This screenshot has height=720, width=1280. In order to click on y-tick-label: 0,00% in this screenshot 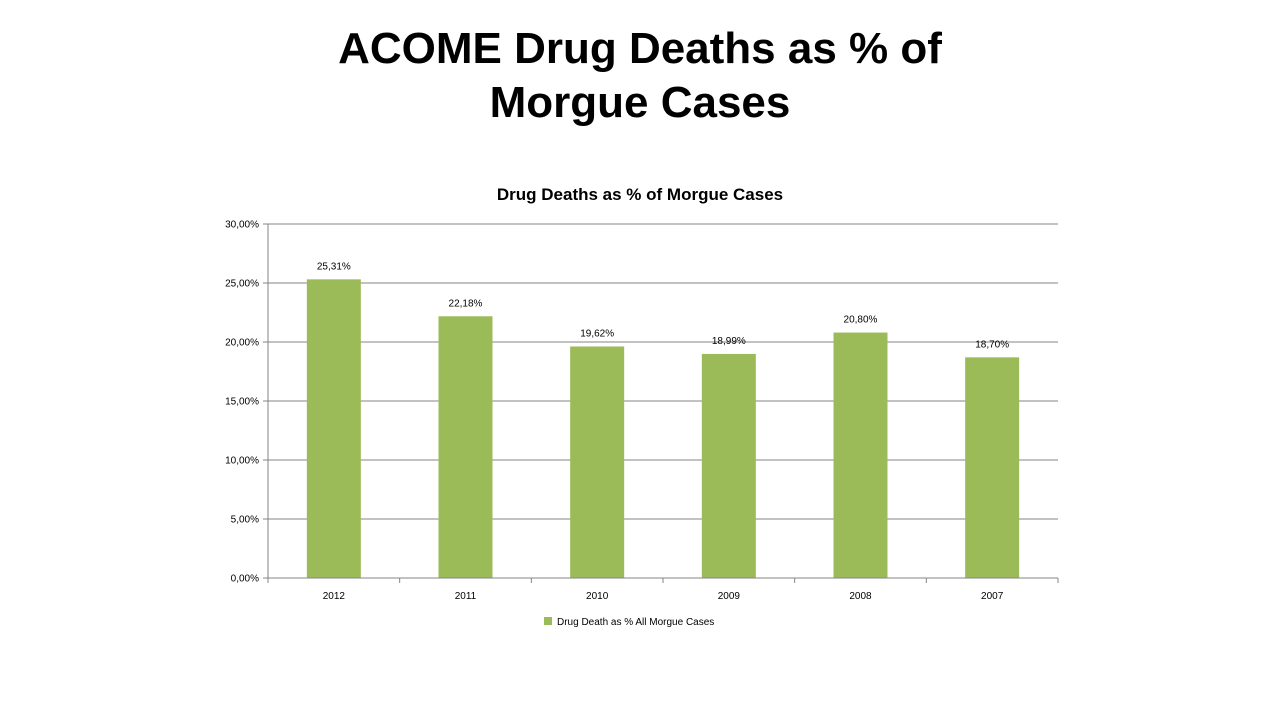, I will do `click(245, 579)`.